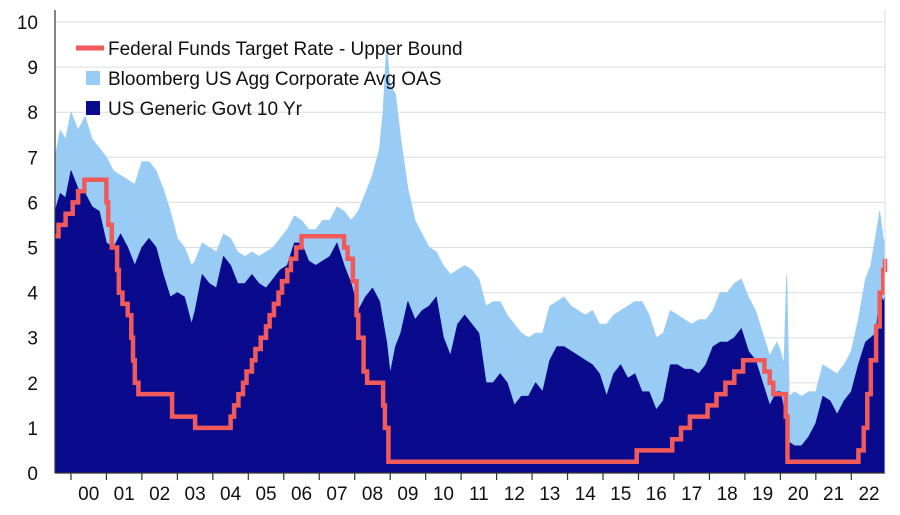 Image resolution: width=900 pixels, height=515 pixels. Describe the element at coordinates (32, 474) in the screenshot. I see `y-tick-label: 0` at that location.